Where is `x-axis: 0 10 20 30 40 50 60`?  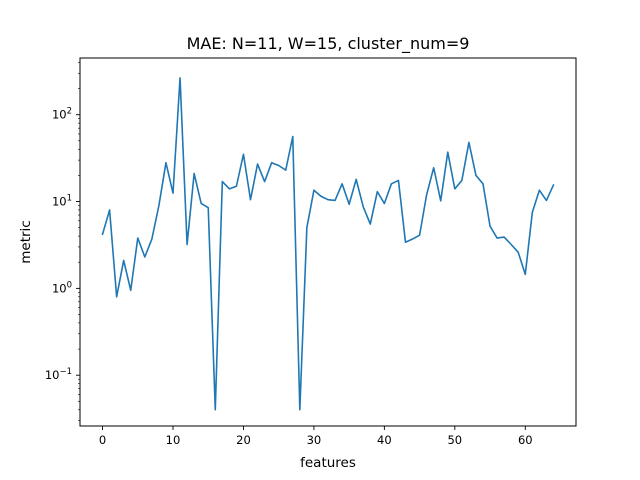 x-axis: 0 10 20 30 40 50 60 is located at coordinates (316, 436).